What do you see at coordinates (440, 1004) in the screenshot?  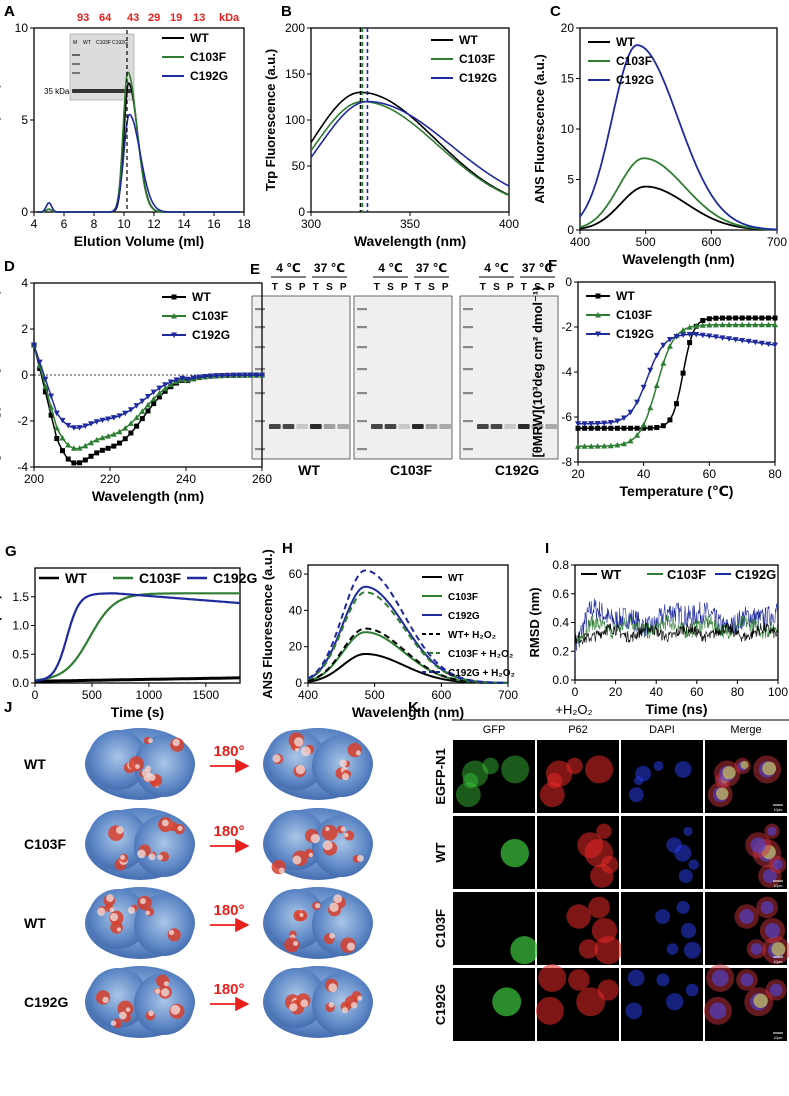 I see `row-label: C192G` at bounding box center [440, 1004].